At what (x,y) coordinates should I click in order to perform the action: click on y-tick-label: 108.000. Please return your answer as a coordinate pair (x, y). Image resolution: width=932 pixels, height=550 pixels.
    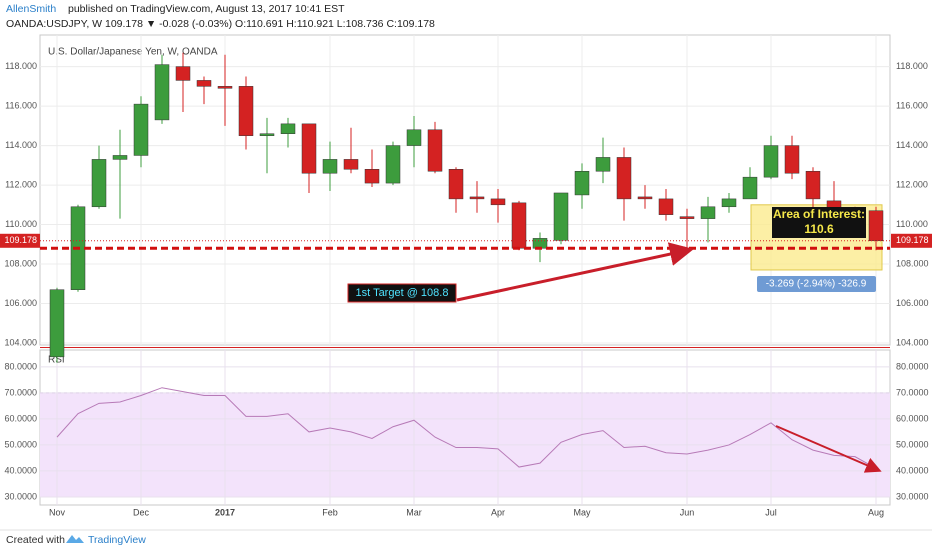
    Looking at the image, I should click on (20, 263).